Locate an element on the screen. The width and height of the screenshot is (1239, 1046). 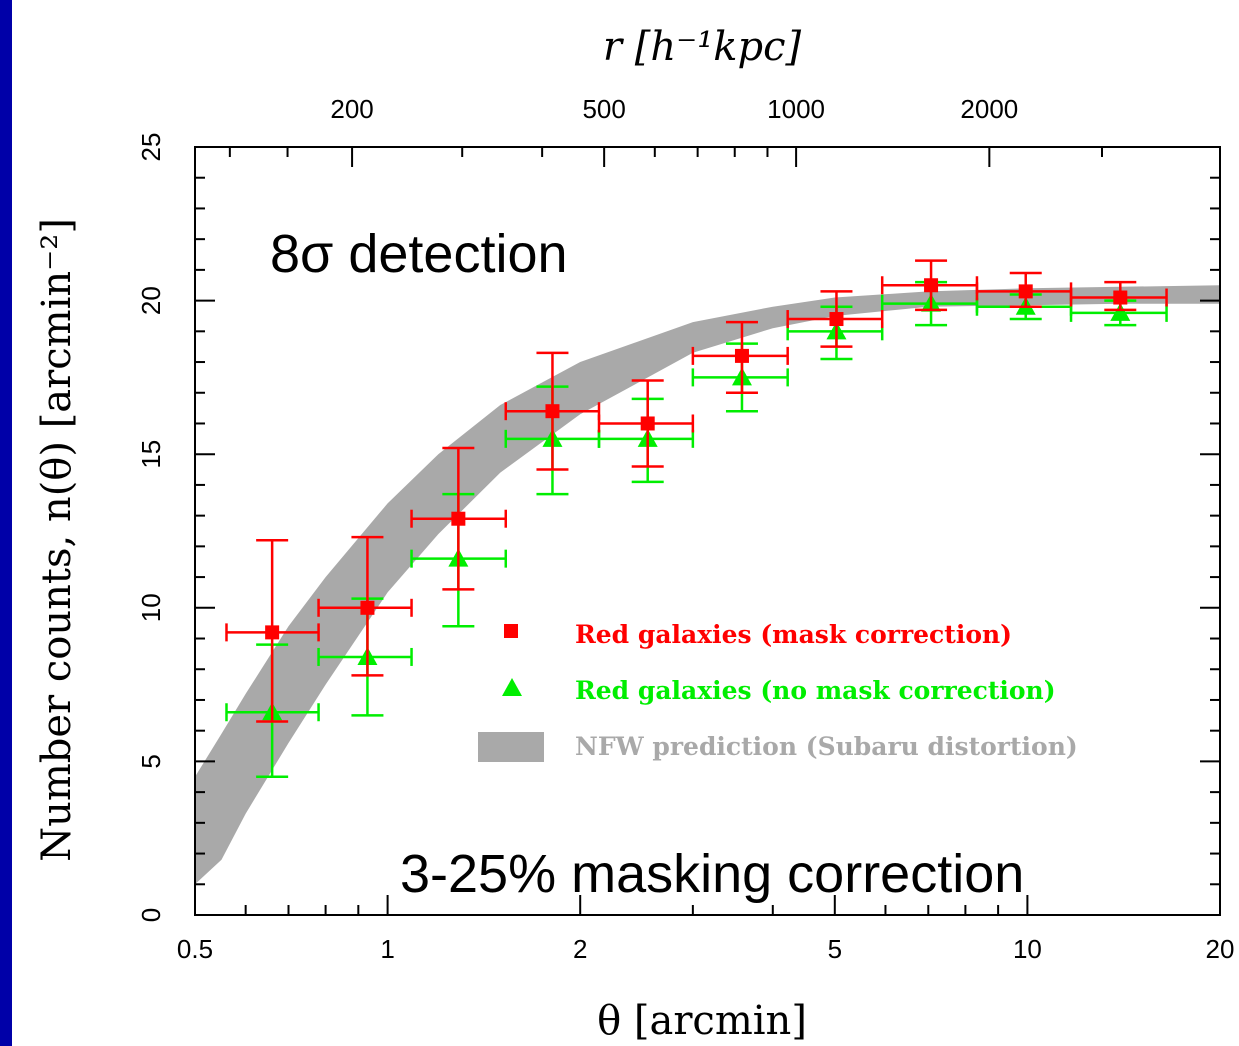
y-axis-label: Number counts, n(θ) [arcmin⁻²] is located at coordinates (57, 540).